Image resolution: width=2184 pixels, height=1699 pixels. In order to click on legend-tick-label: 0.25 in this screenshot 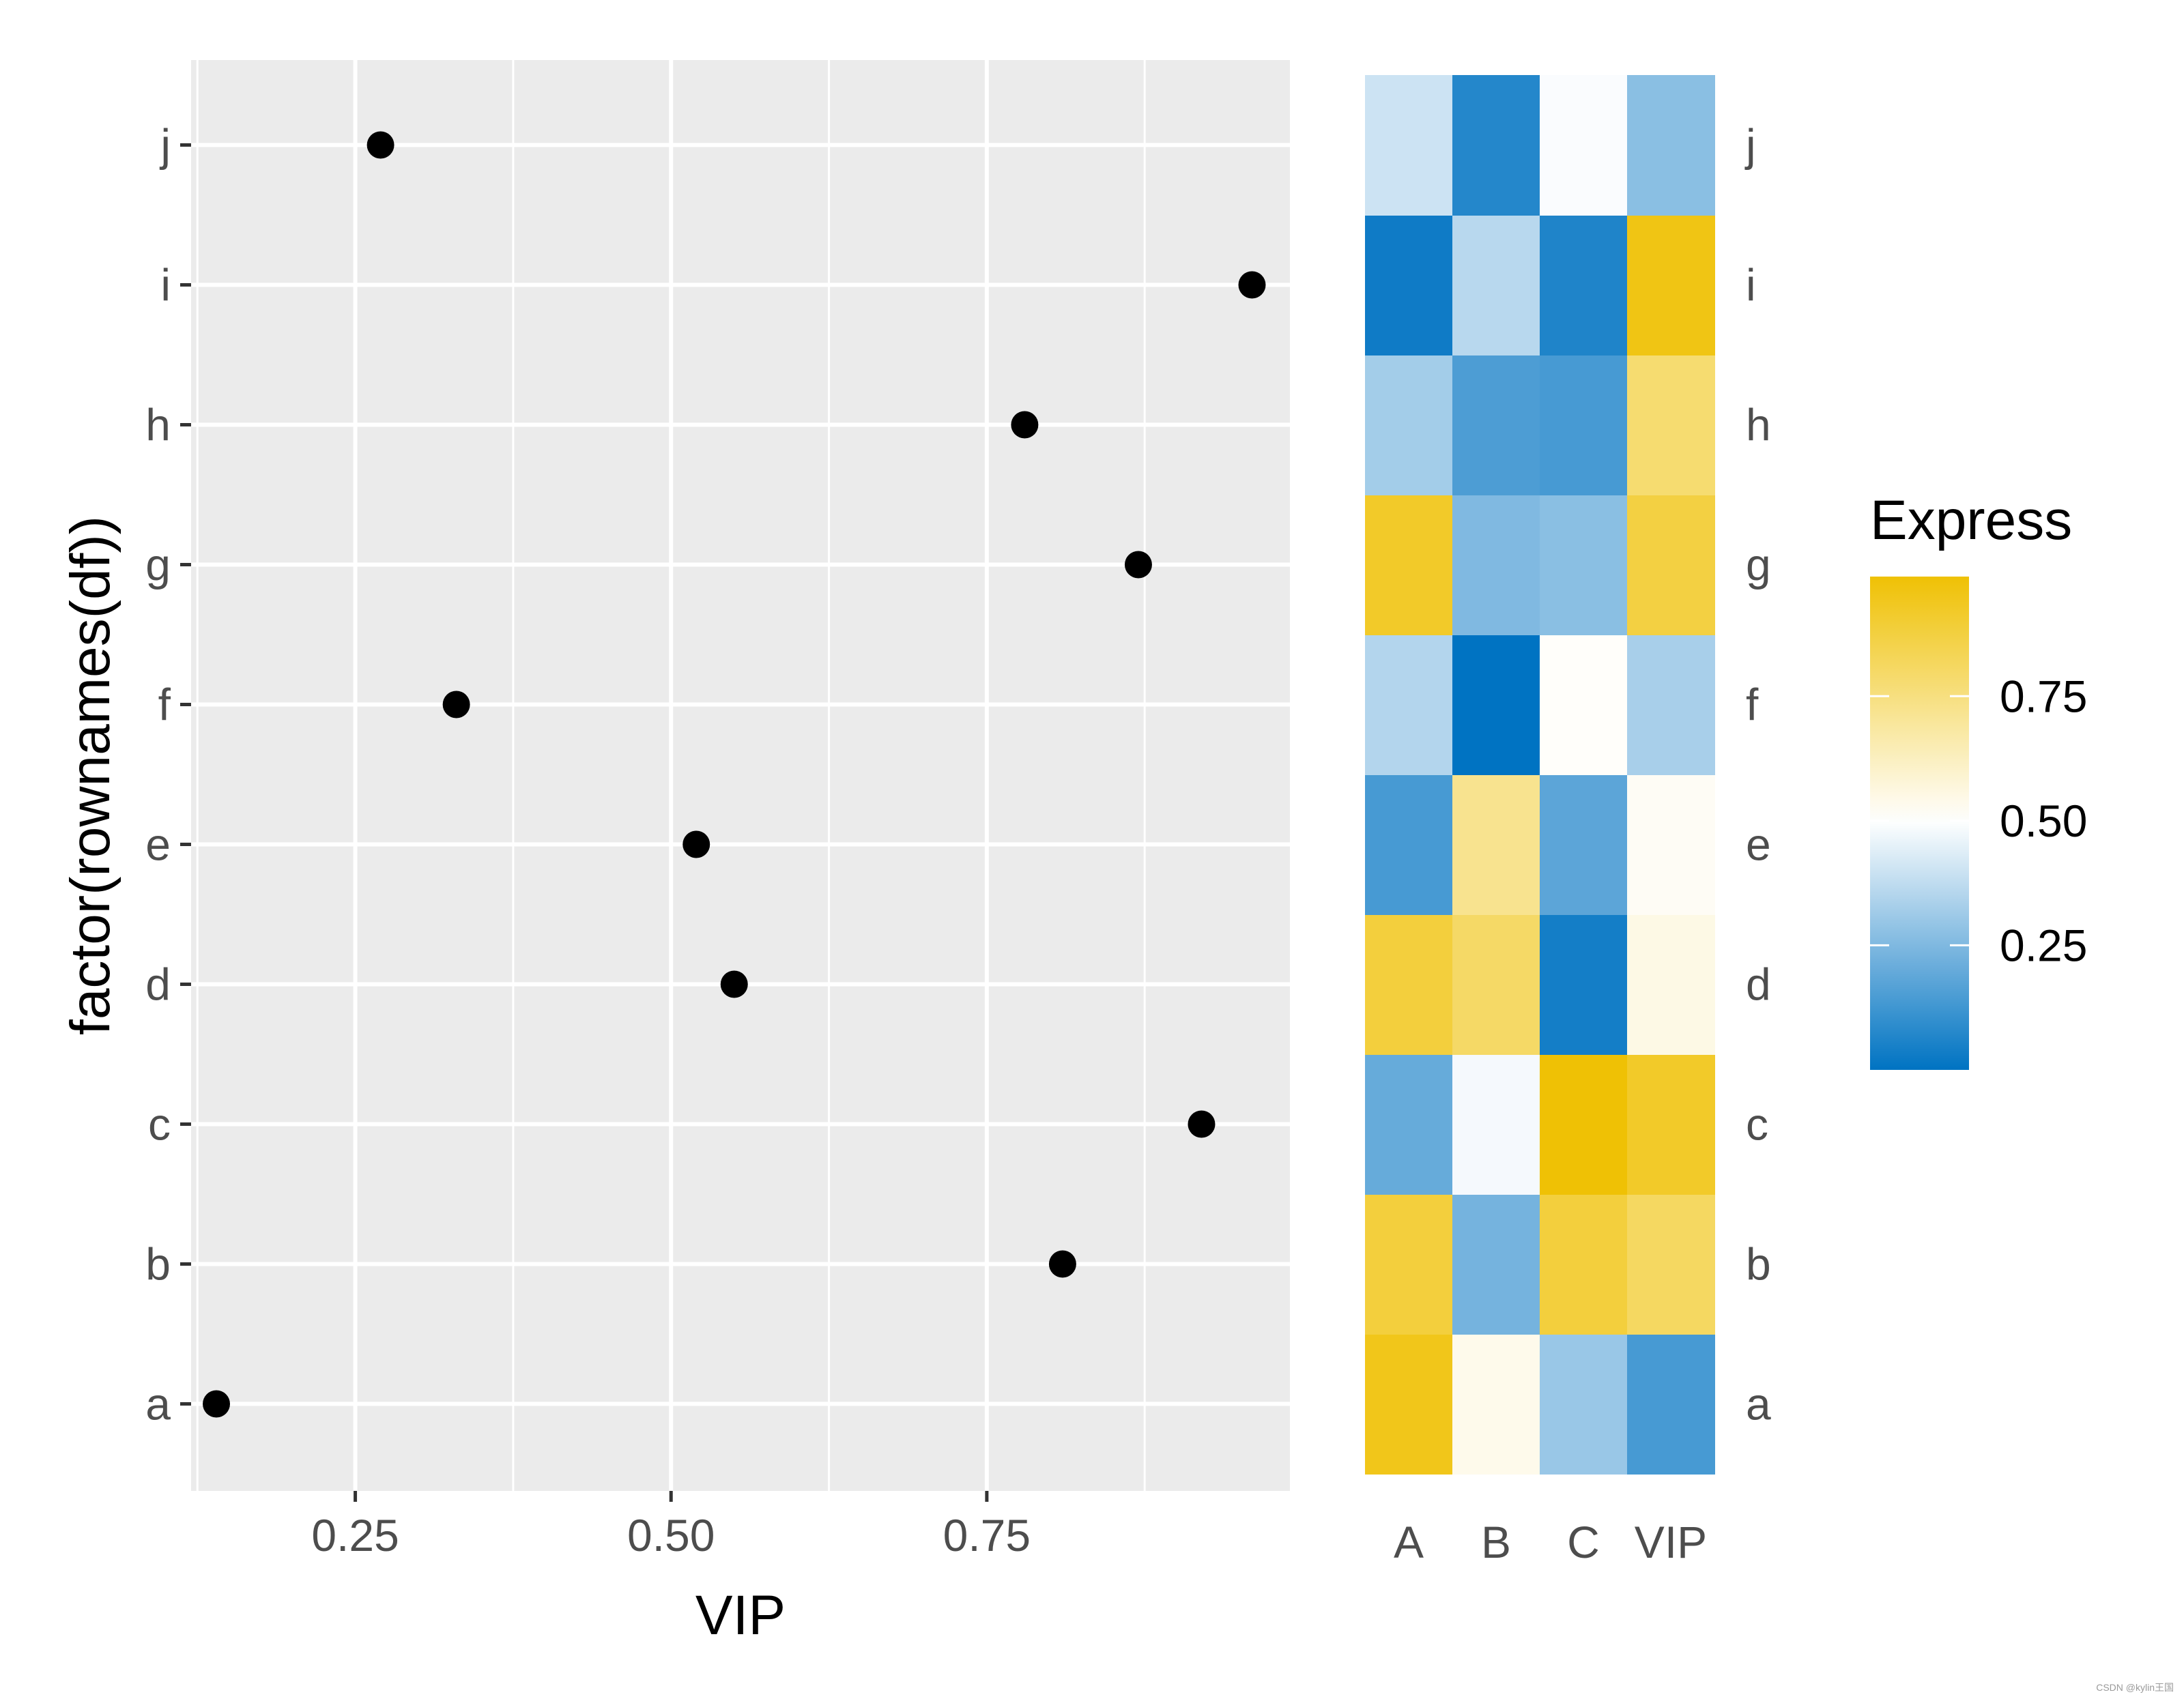, I will do `click(2043, 945)`.